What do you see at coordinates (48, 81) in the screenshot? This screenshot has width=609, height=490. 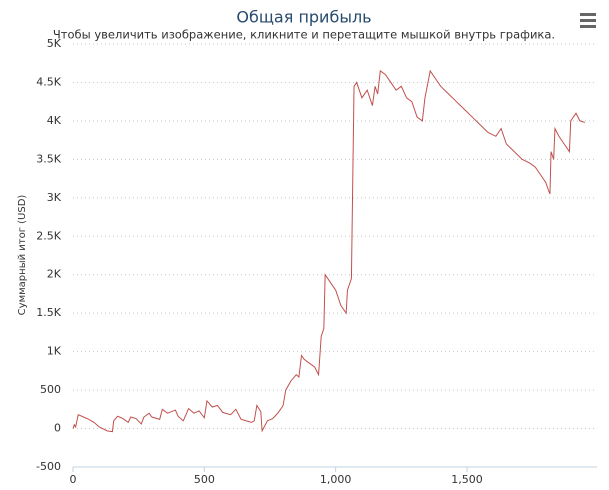 I see `y-tick-label: 4.5K` at bounding box center [48, 81].